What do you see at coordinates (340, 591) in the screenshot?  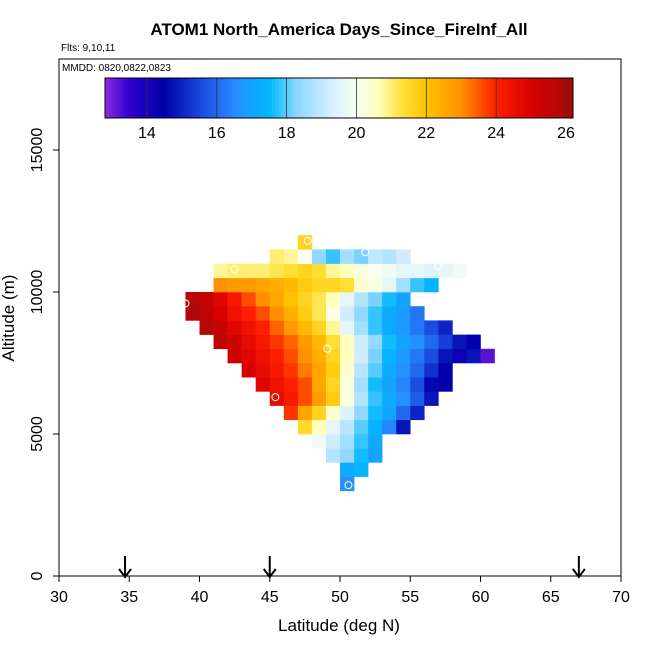 I see `x-axis: 30 35 40 45 50 55 60 65 70` at bounding box center [340, 591].